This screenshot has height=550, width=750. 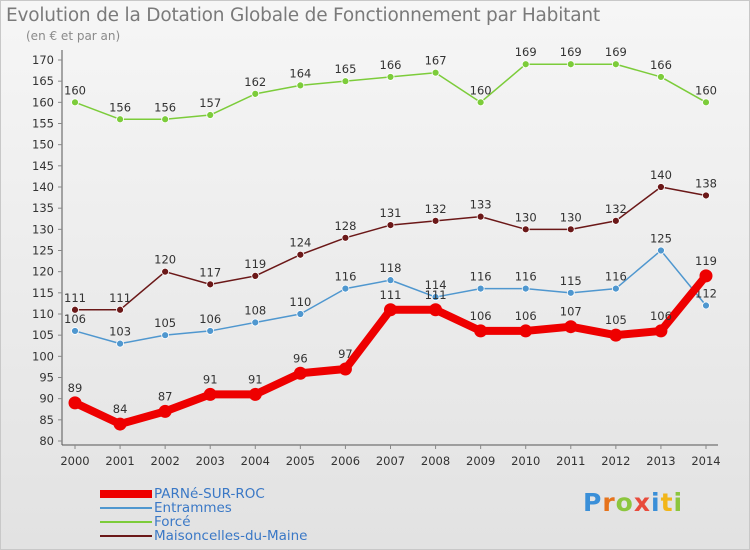 I want to click on x-tick-label: 2011, so click(x=570, y=461).